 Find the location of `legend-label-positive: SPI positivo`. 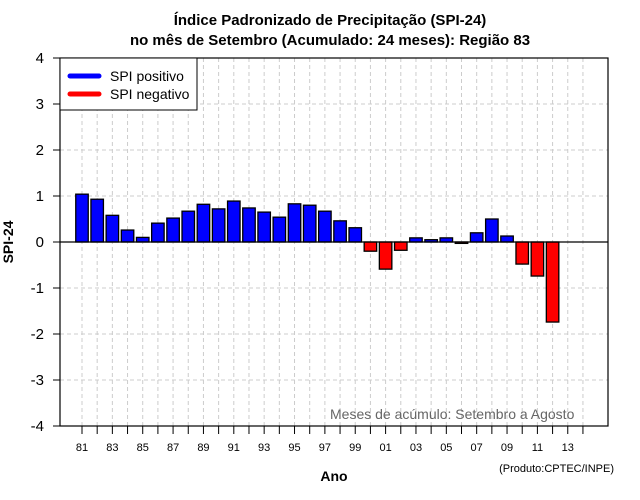

legend-label-positive: SPI positivo is located at coordinates (147, 76).